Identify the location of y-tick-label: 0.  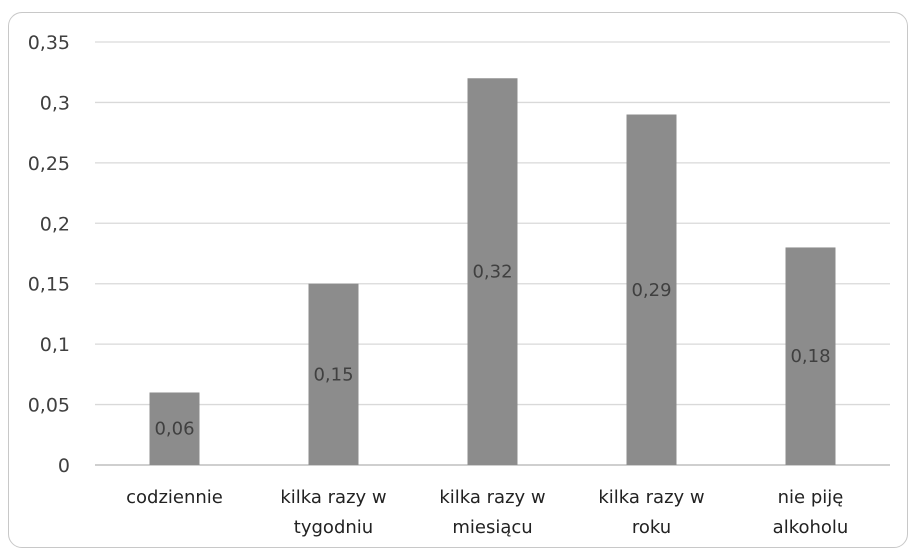
(64, 466).